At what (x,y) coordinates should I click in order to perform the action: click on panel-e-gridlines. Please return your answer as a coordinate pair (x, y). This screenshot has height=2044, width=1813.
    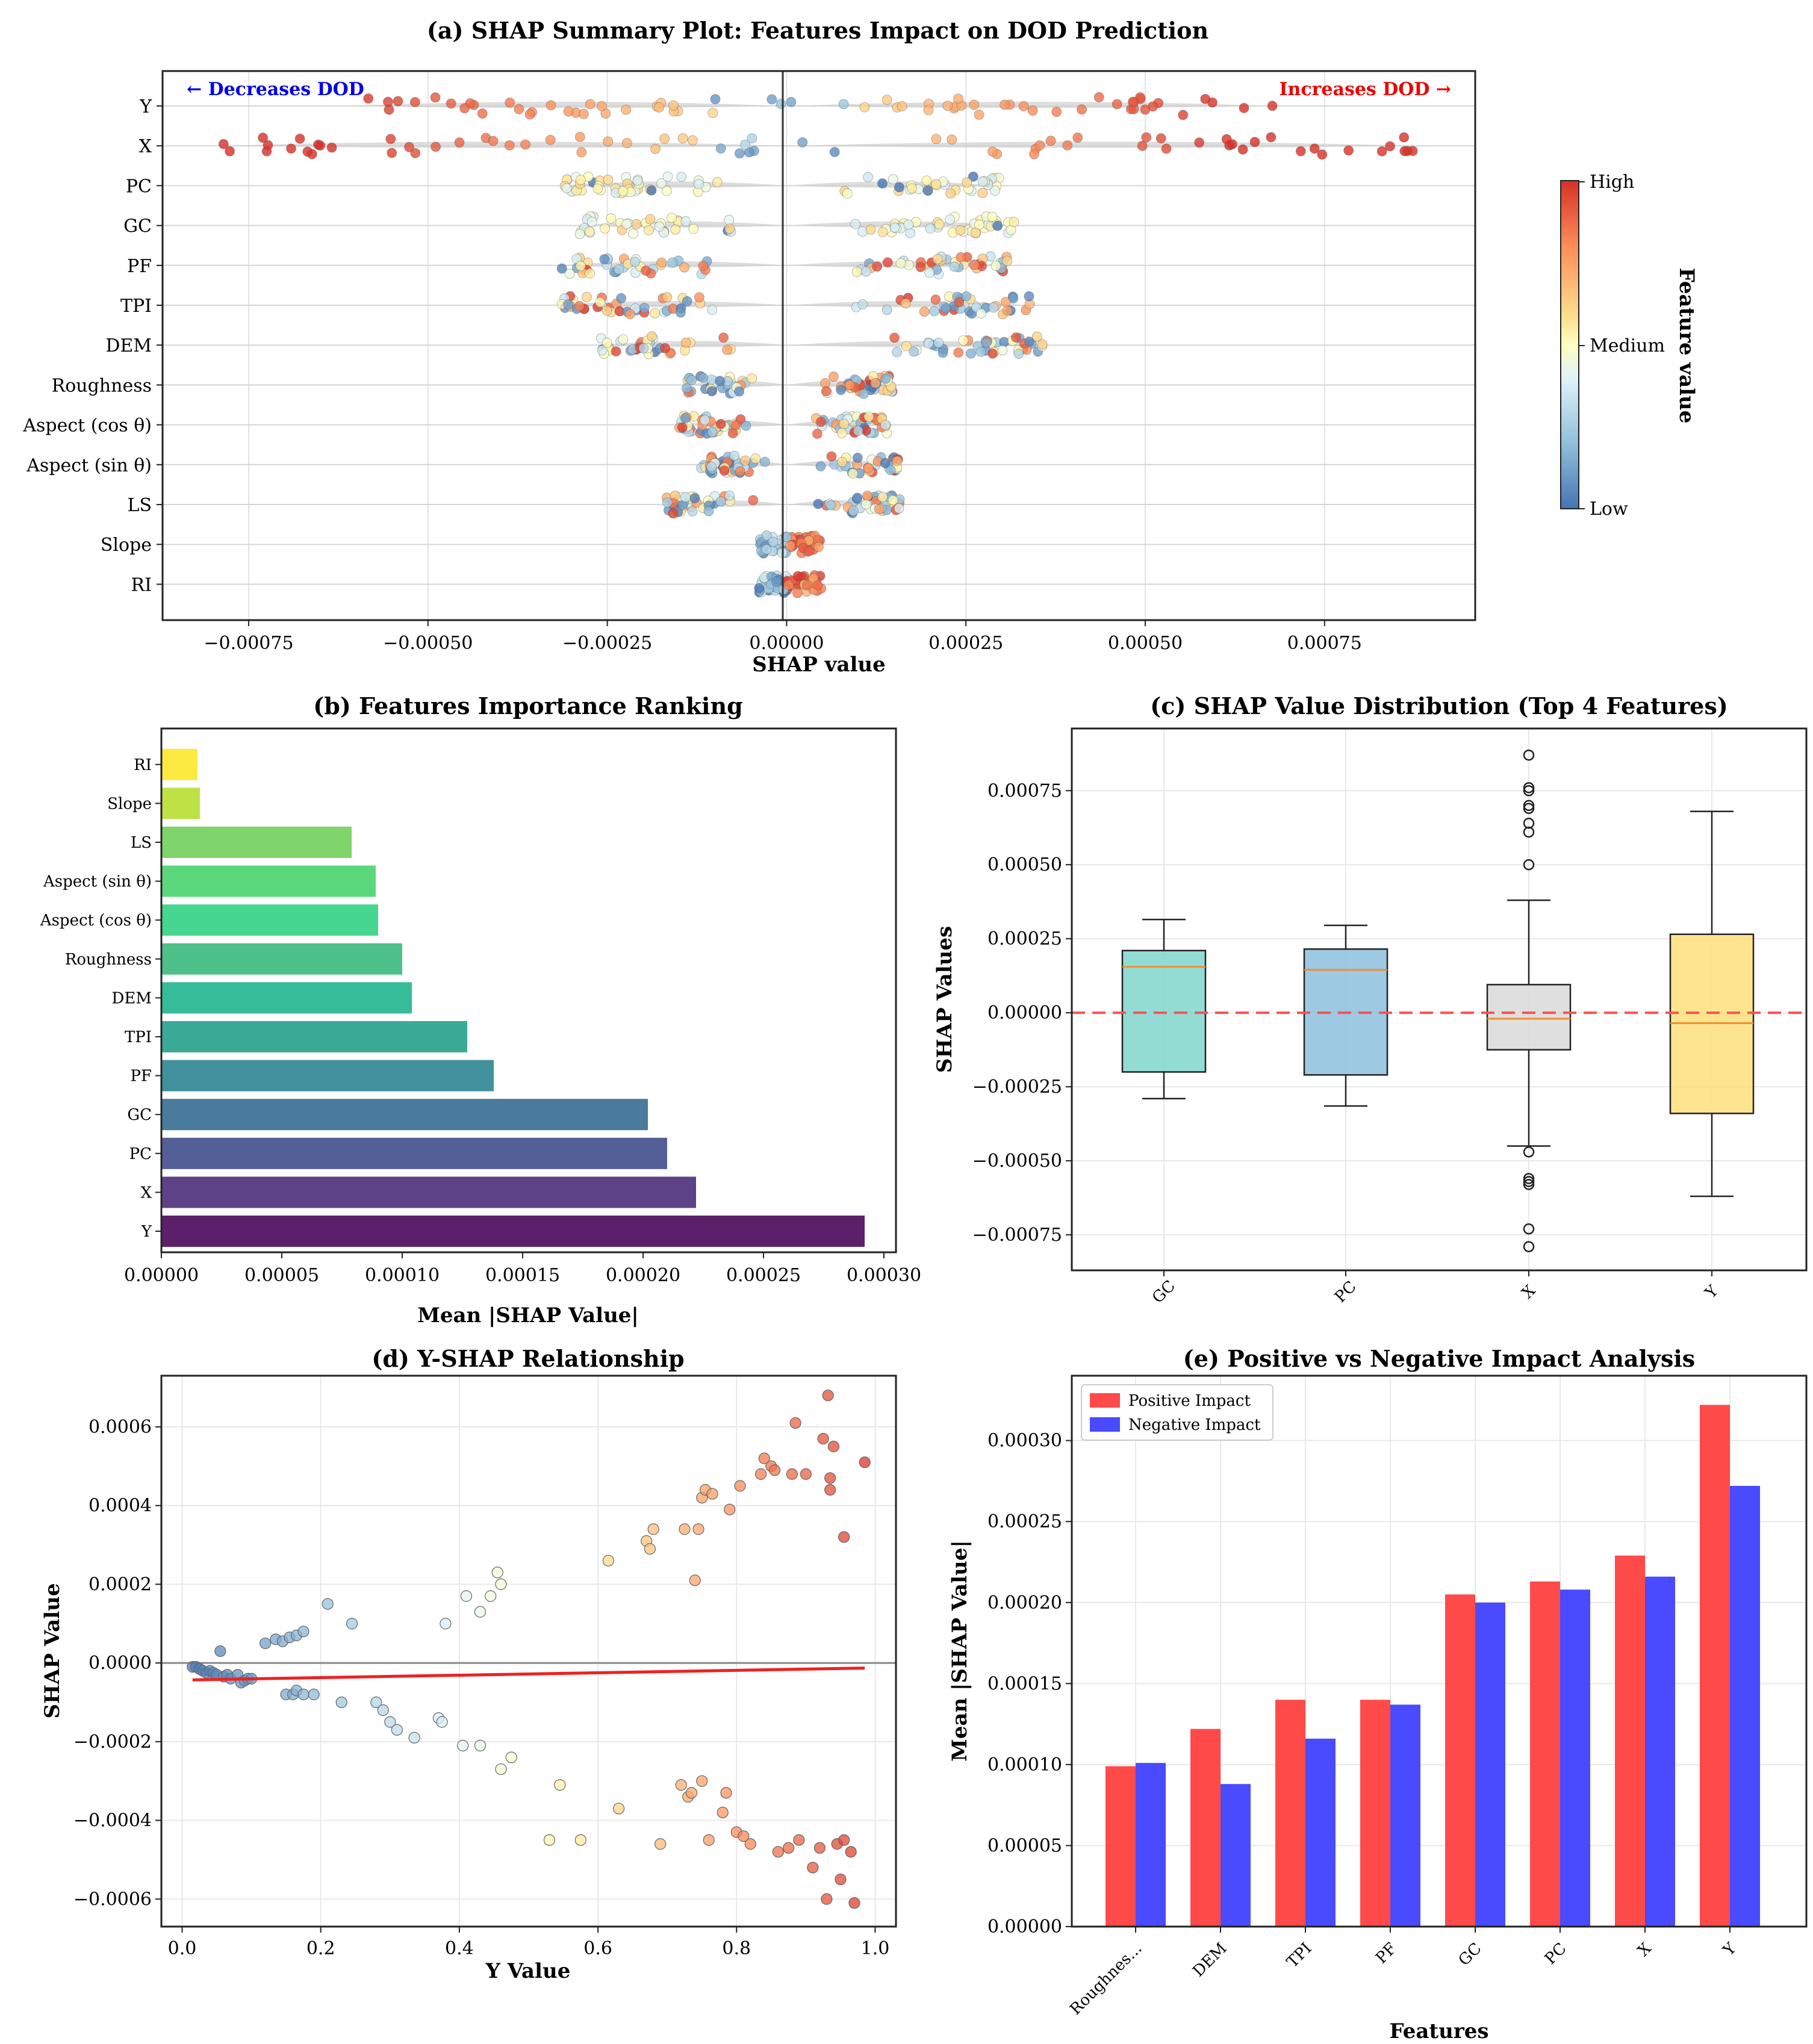
    Looking at the image, I should click on (1439, 1651).